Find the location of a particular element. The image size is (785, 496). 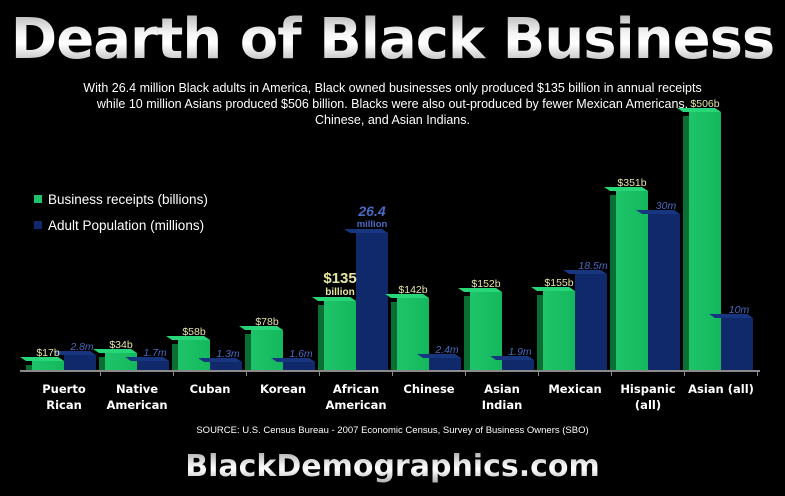

value-label-population: 30m is located at coordinates (666, 206).